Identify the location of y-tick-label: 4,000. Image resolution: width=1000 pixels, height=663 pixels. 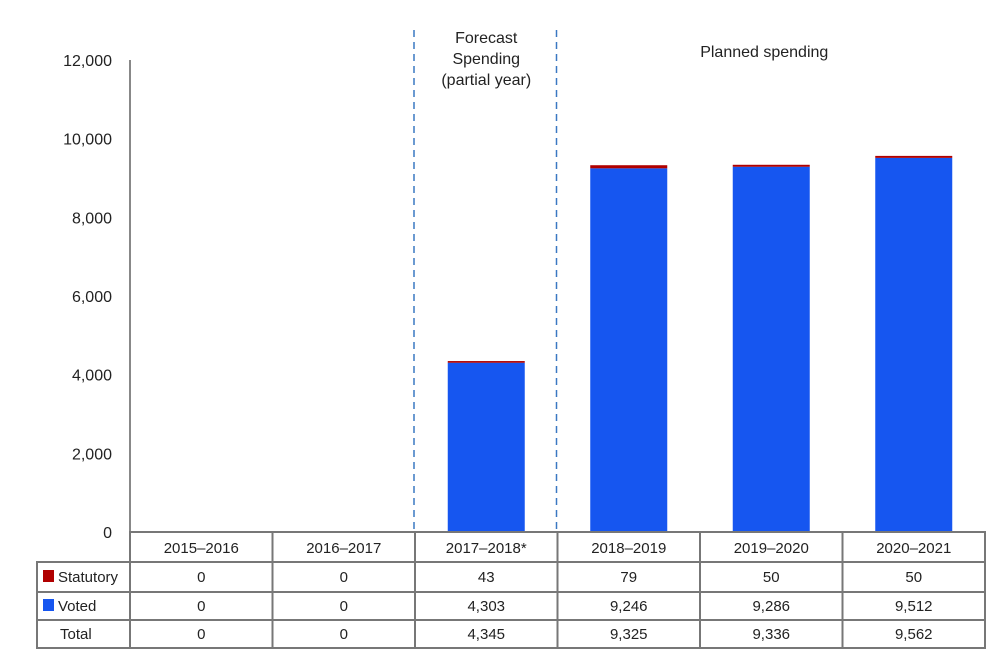
(92, 376).